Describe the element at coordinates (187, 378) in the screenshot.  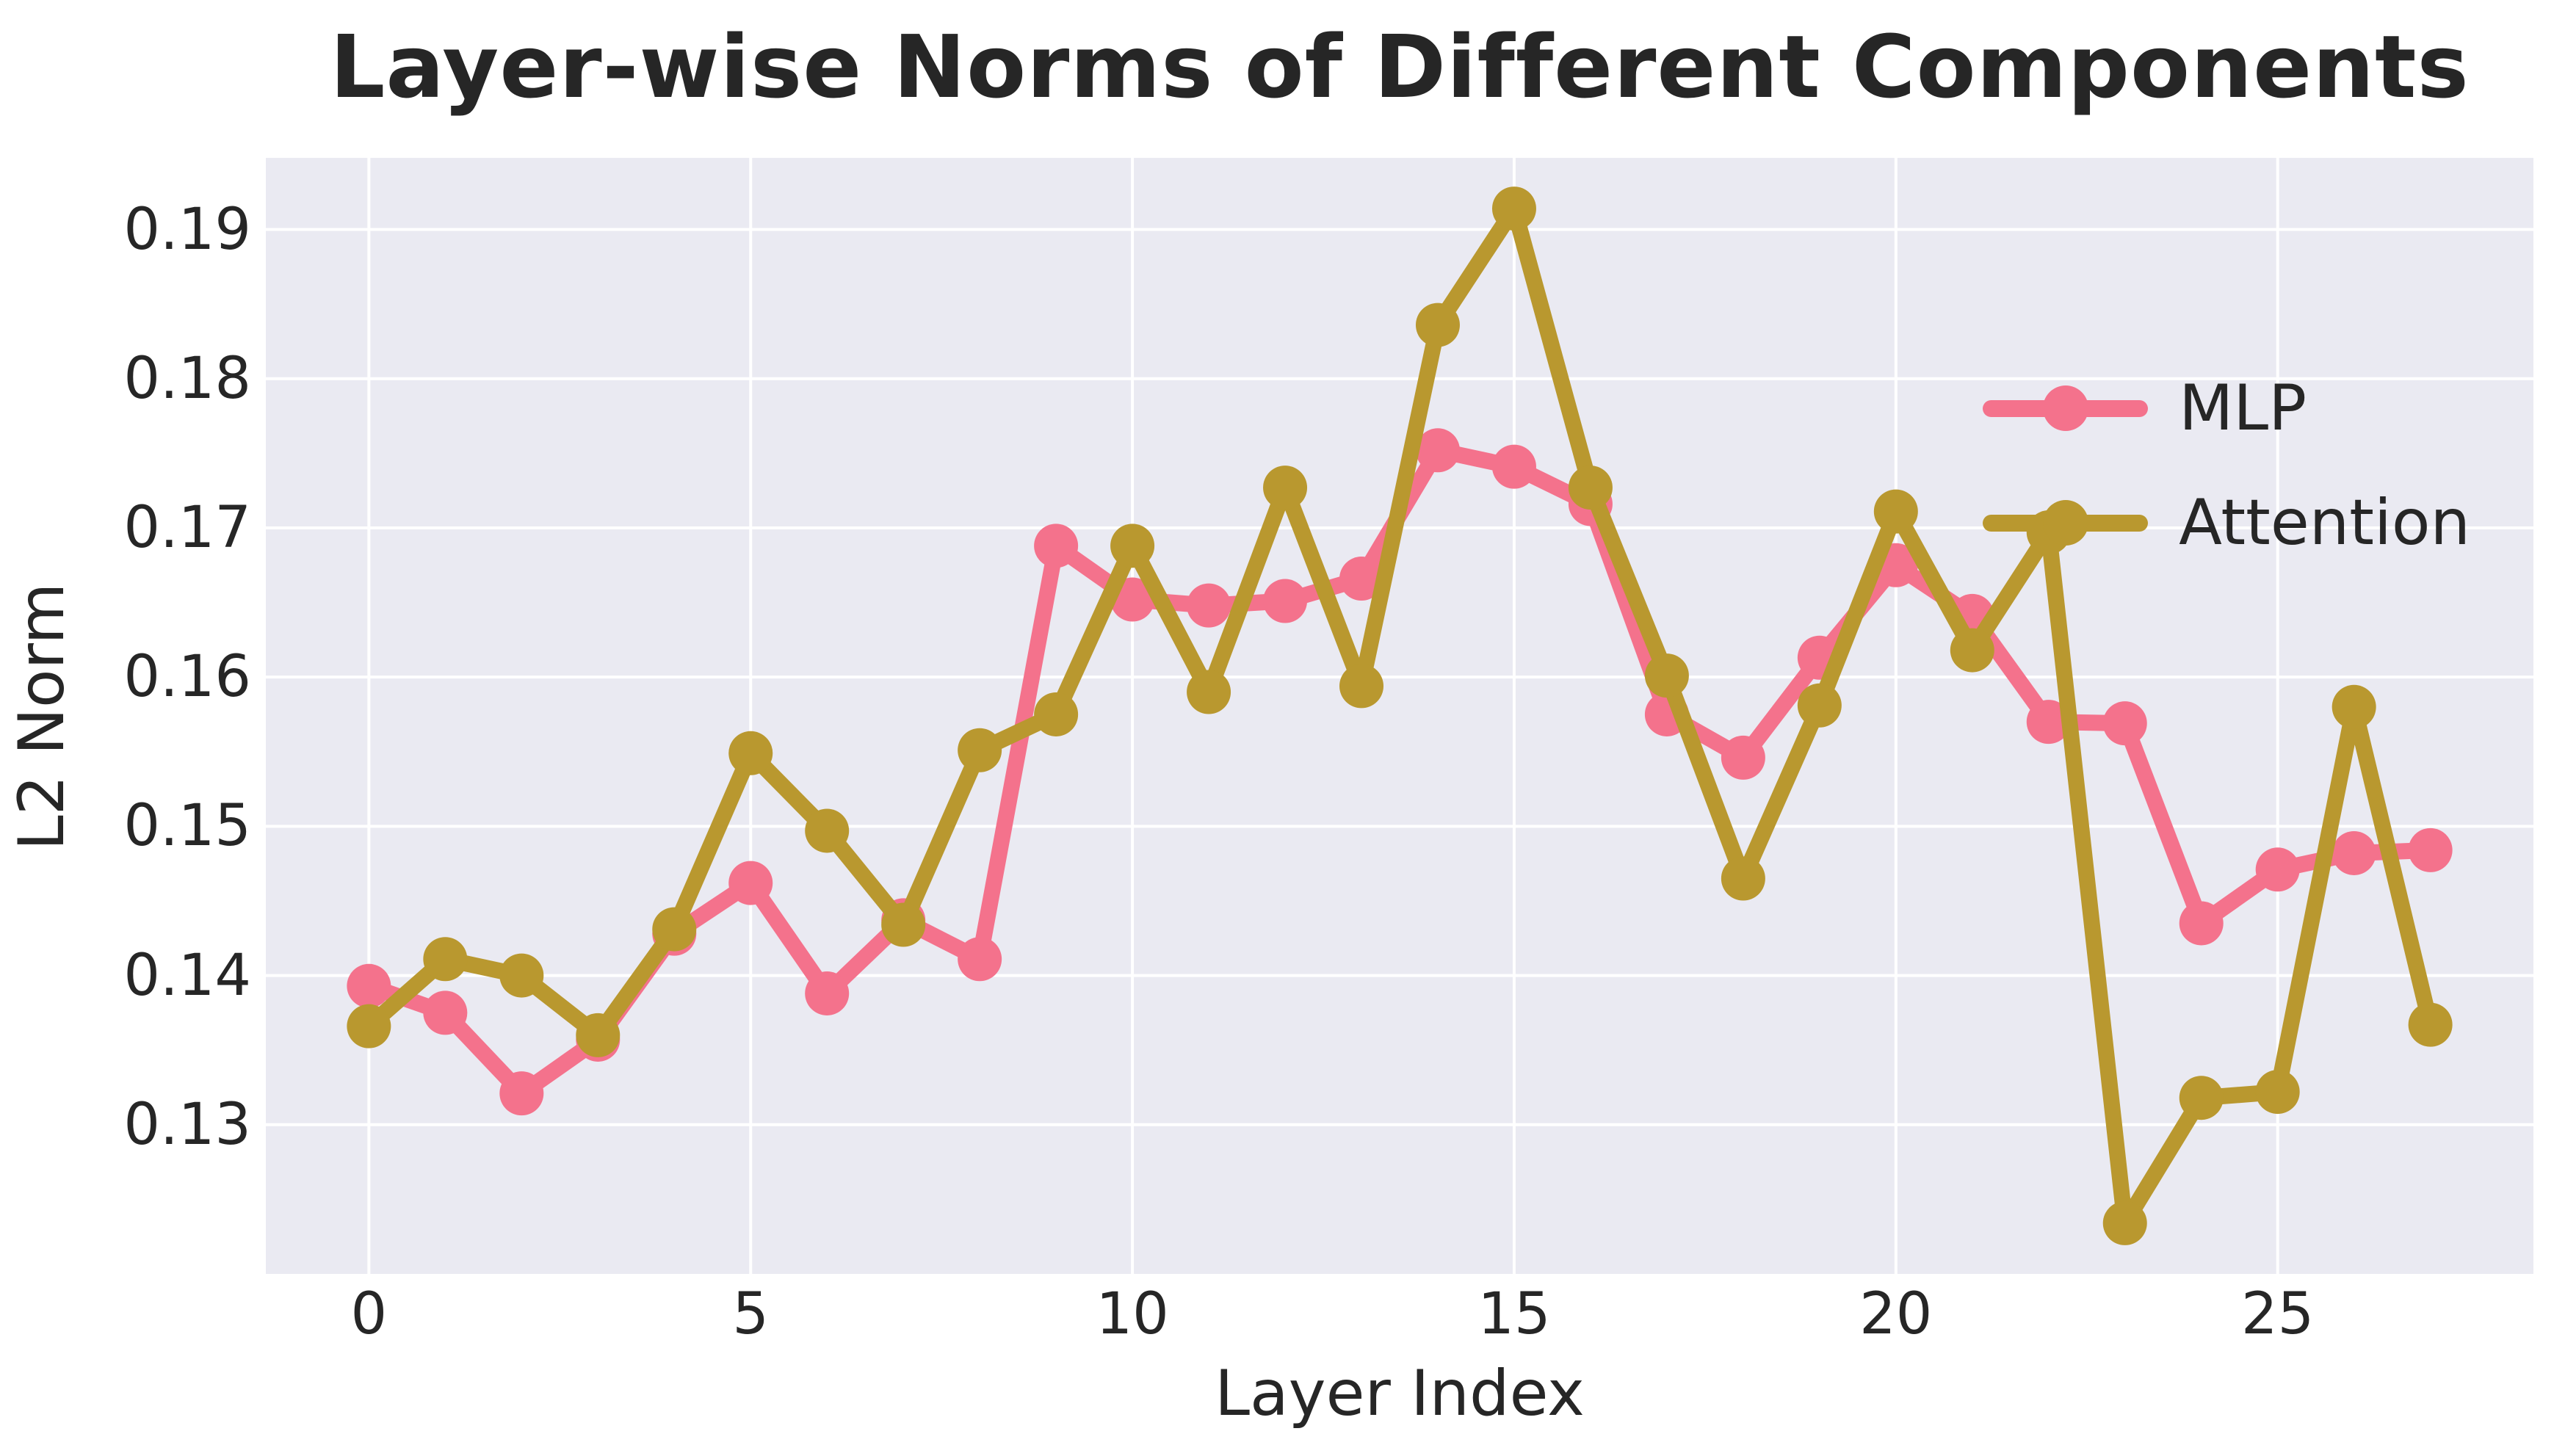
I see `y-tick-label: 0.18` at that location.